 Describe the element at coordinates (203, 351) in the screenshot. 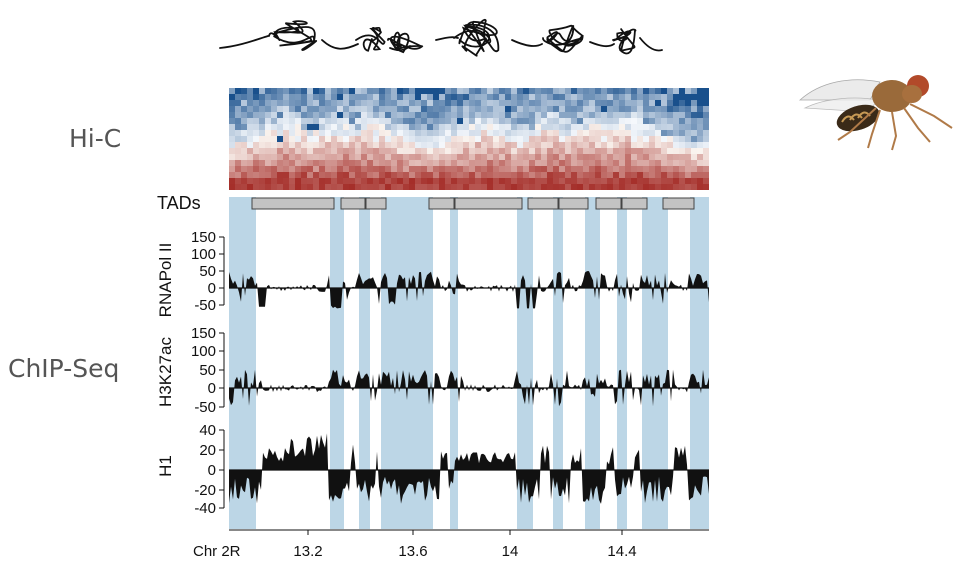

I see `track-tick-label: 100` at that location.